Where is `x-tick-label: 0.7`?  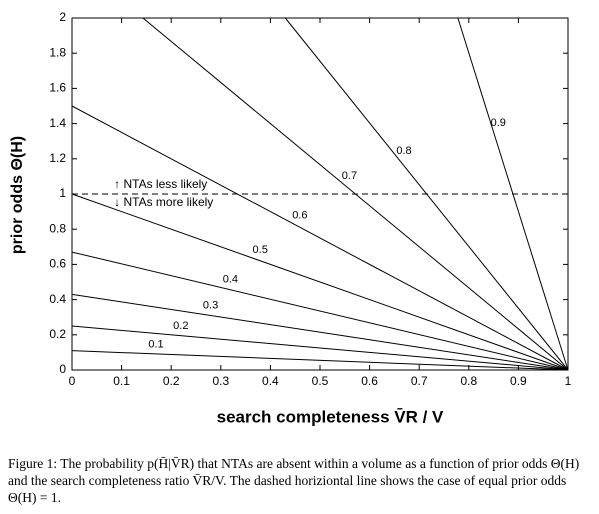 x-tick-label: 0.7 is located at coordinates (419, 381).